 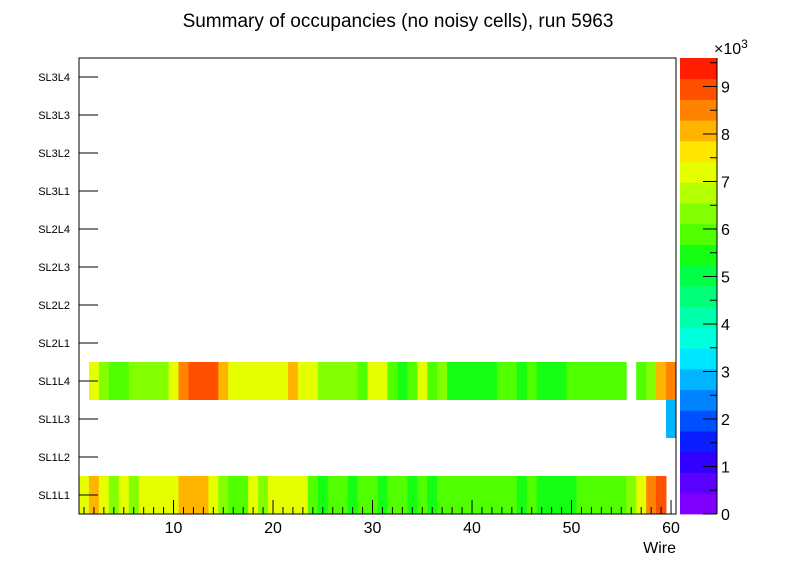 I want to click on y-tick-label-sl1l3: SL1L3, so click(x=54, y=420).